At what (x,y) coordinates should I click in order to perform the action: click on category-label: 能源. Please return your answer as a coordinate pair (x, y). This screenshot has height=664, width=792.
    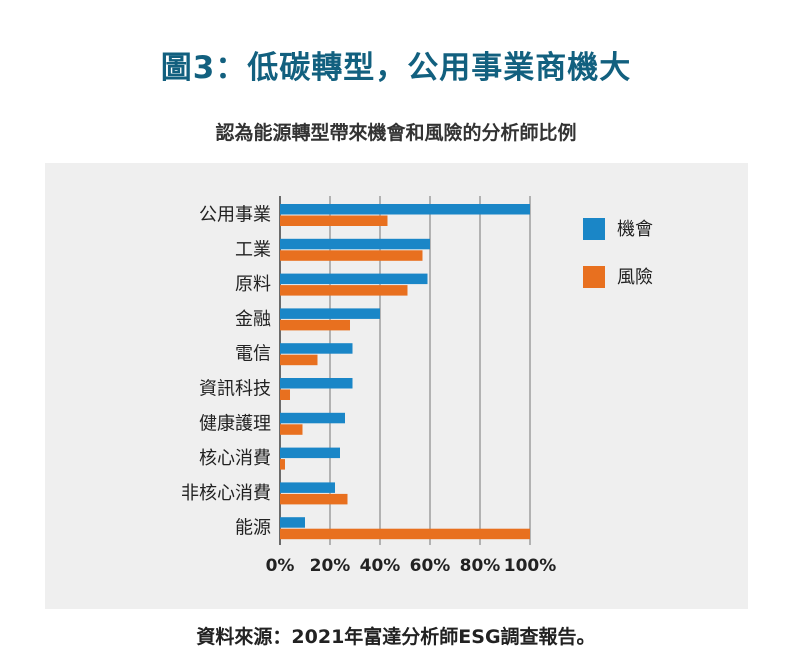
    Looking at the image, I should click on (253, 528).